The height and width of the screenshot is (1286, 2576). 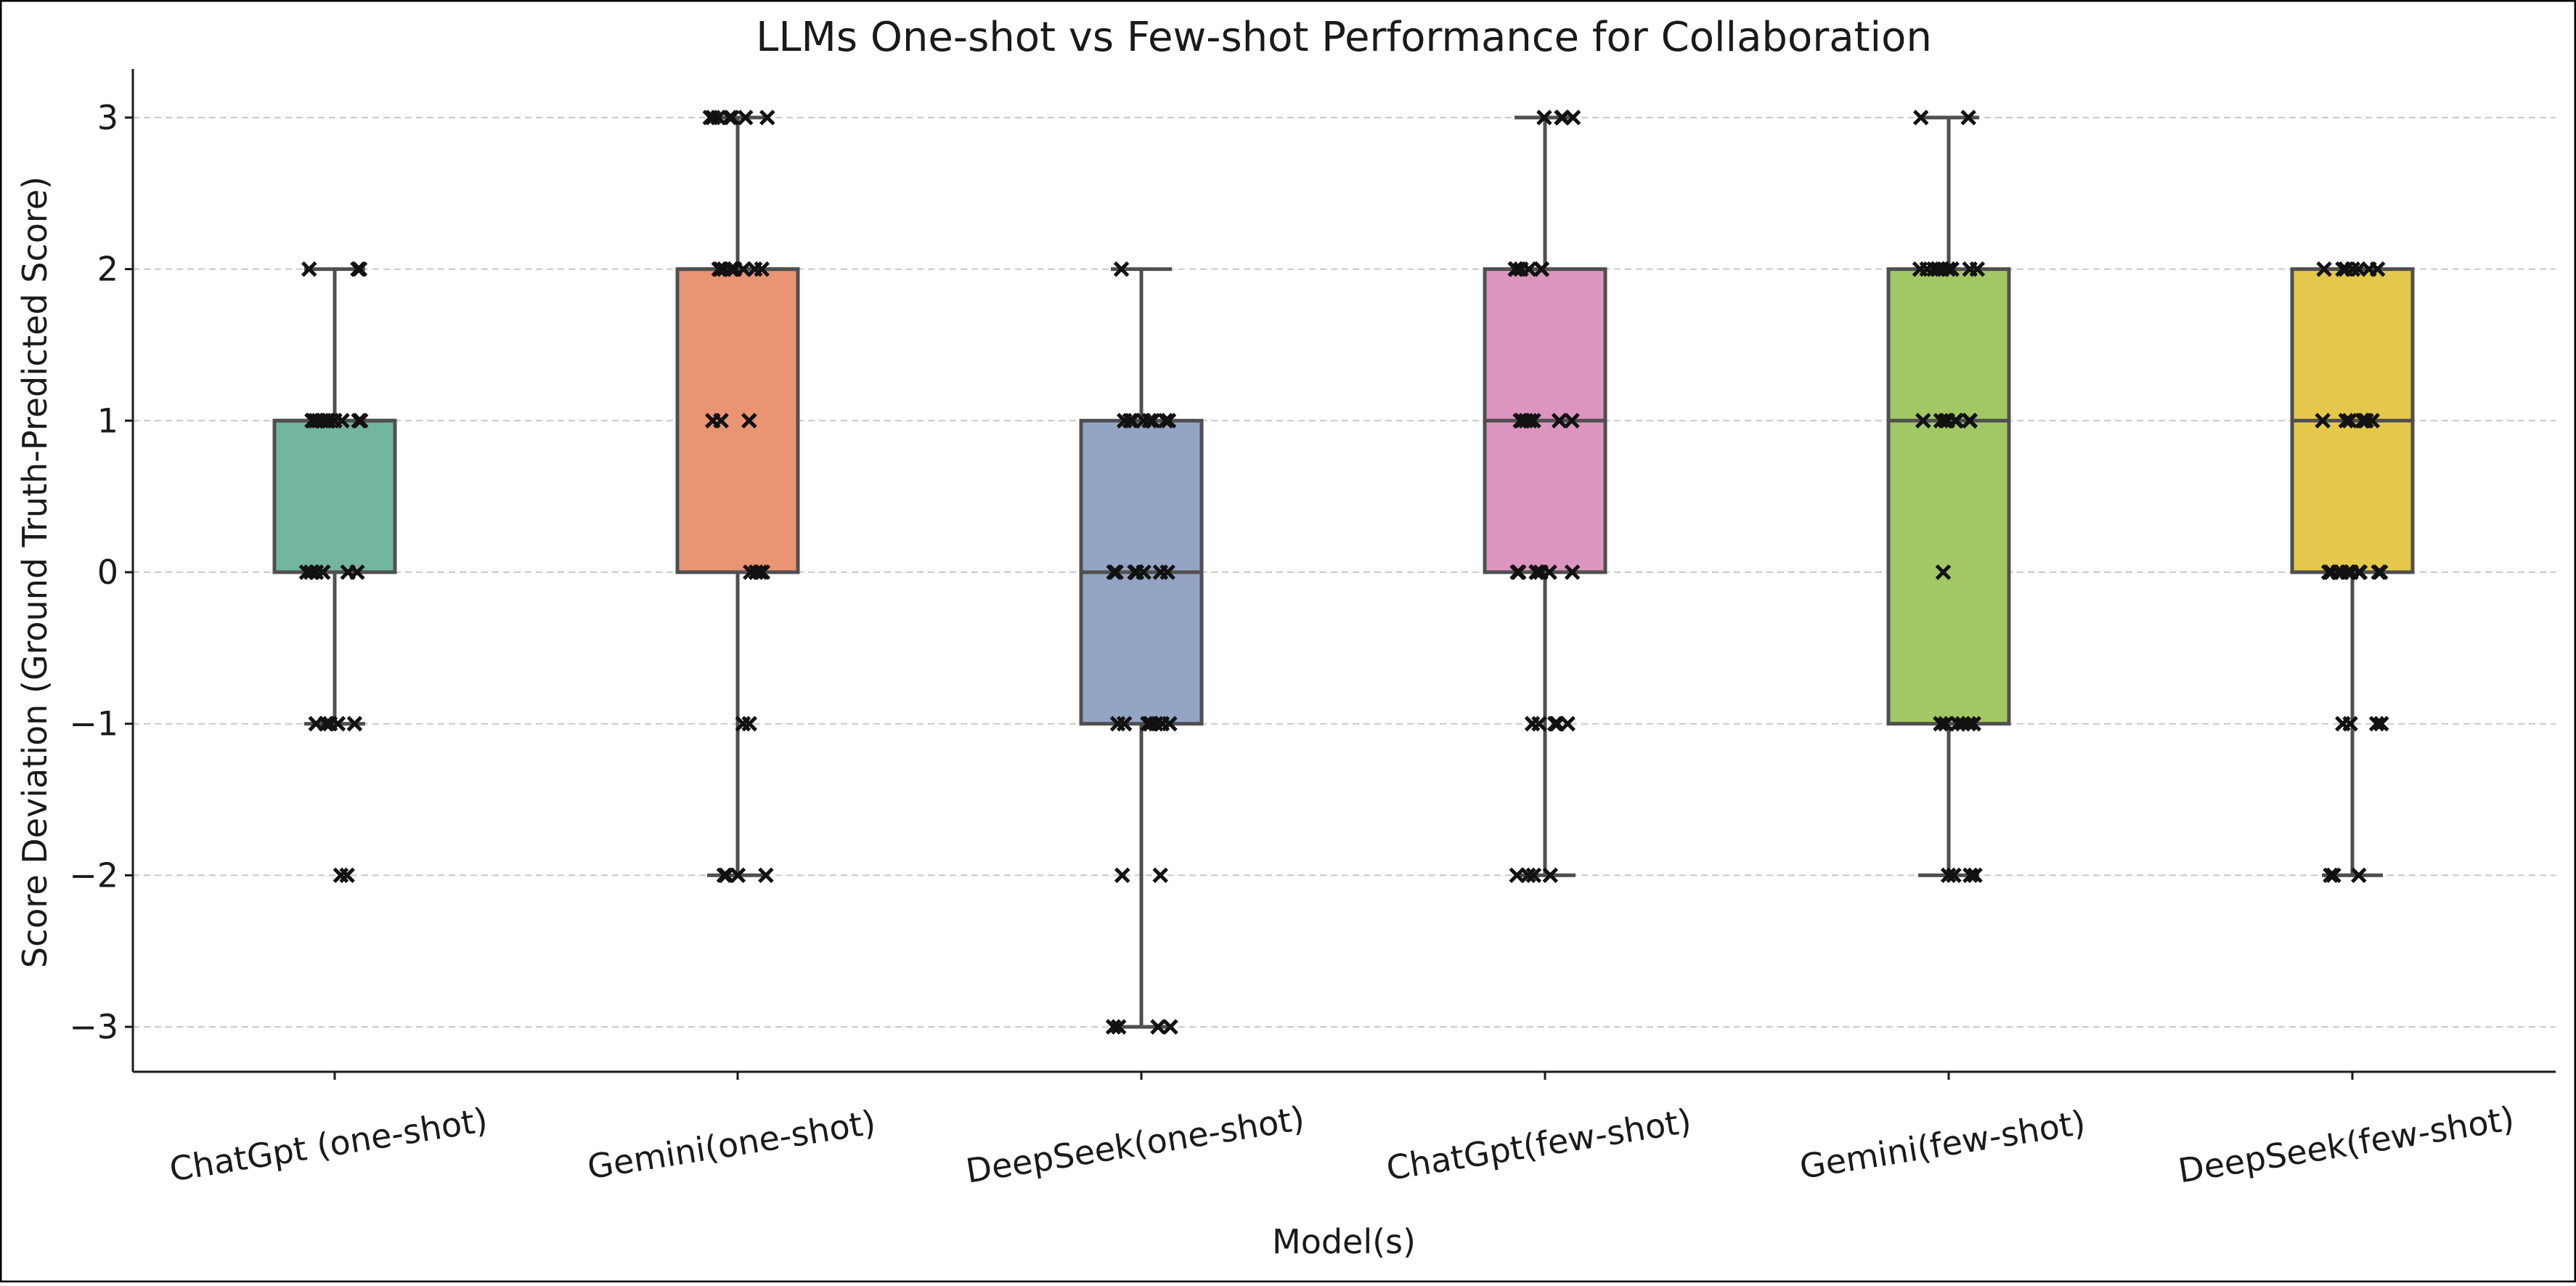 I want to click on y-tick-label: 0, so click(x=107, y=572).